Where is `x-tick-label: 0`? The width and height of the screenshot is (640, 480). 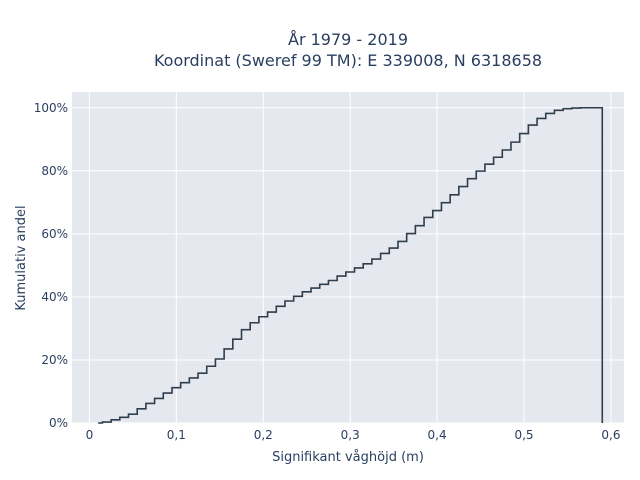 x-tick-label: 0 is located at coordinates (90, 435).